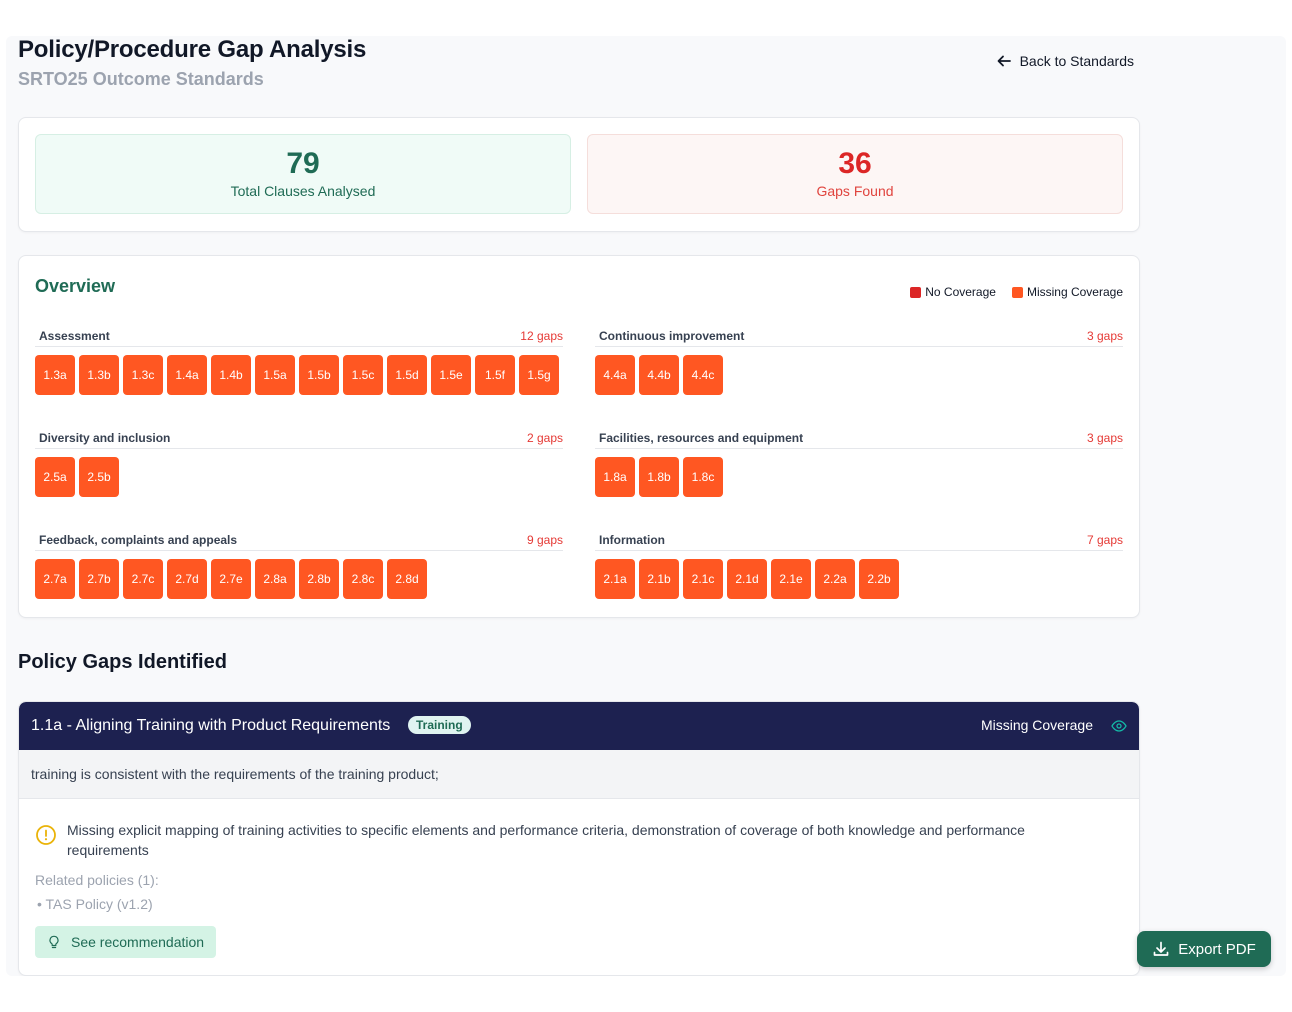  Describe the element at coordinates (319, 375) in the screenshot. I see `clause-chip: 1.5b` at that location.